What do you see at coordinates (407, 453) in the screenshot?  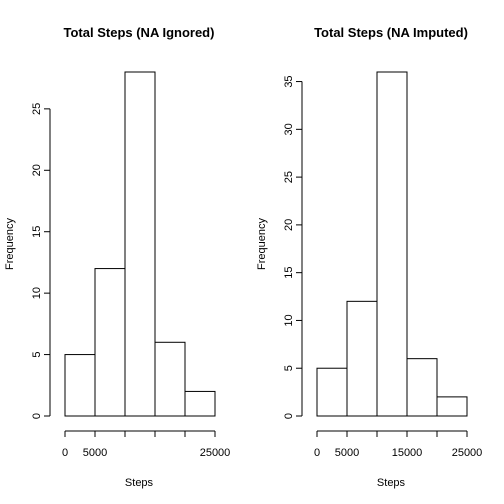 I see `x-tick-label: 15000` at bounding box center [407, 453].